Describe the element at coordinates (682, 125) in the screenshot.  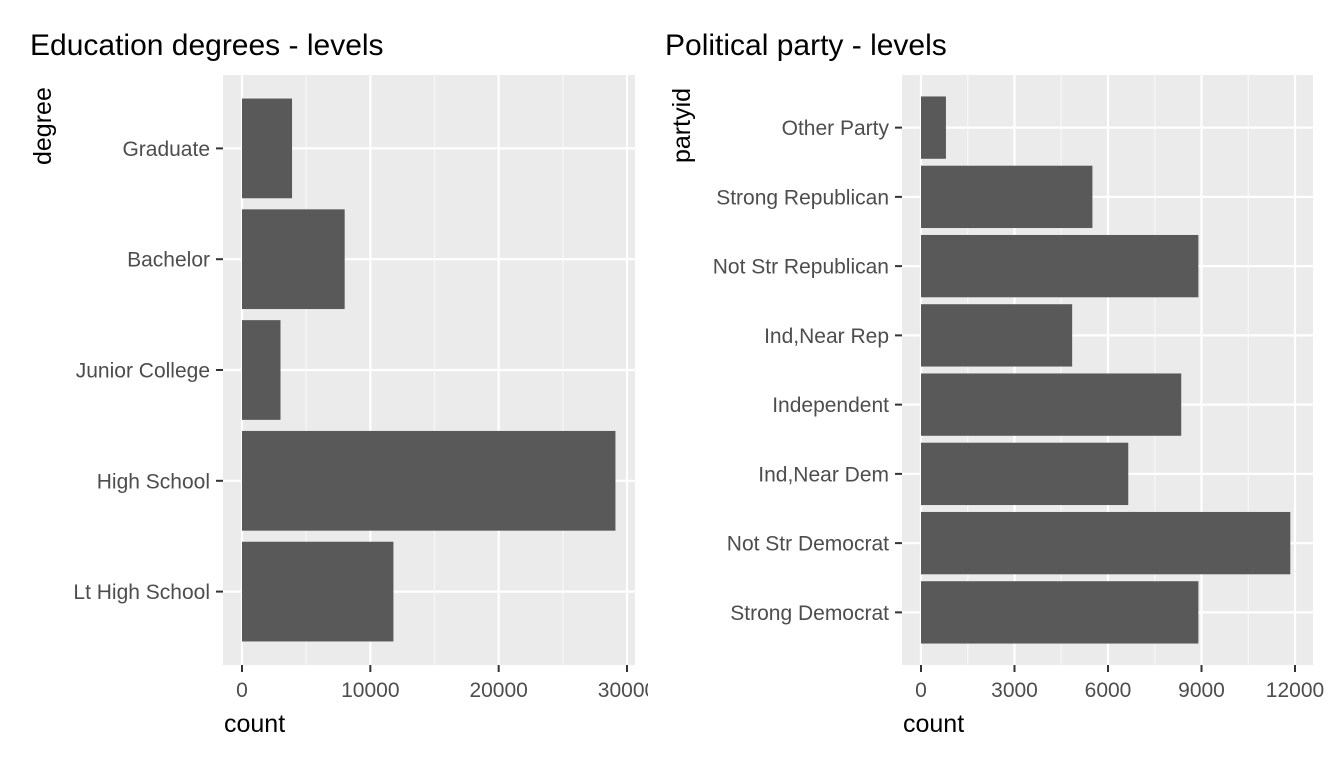
I see `y-axis-label: partyid` at that location.